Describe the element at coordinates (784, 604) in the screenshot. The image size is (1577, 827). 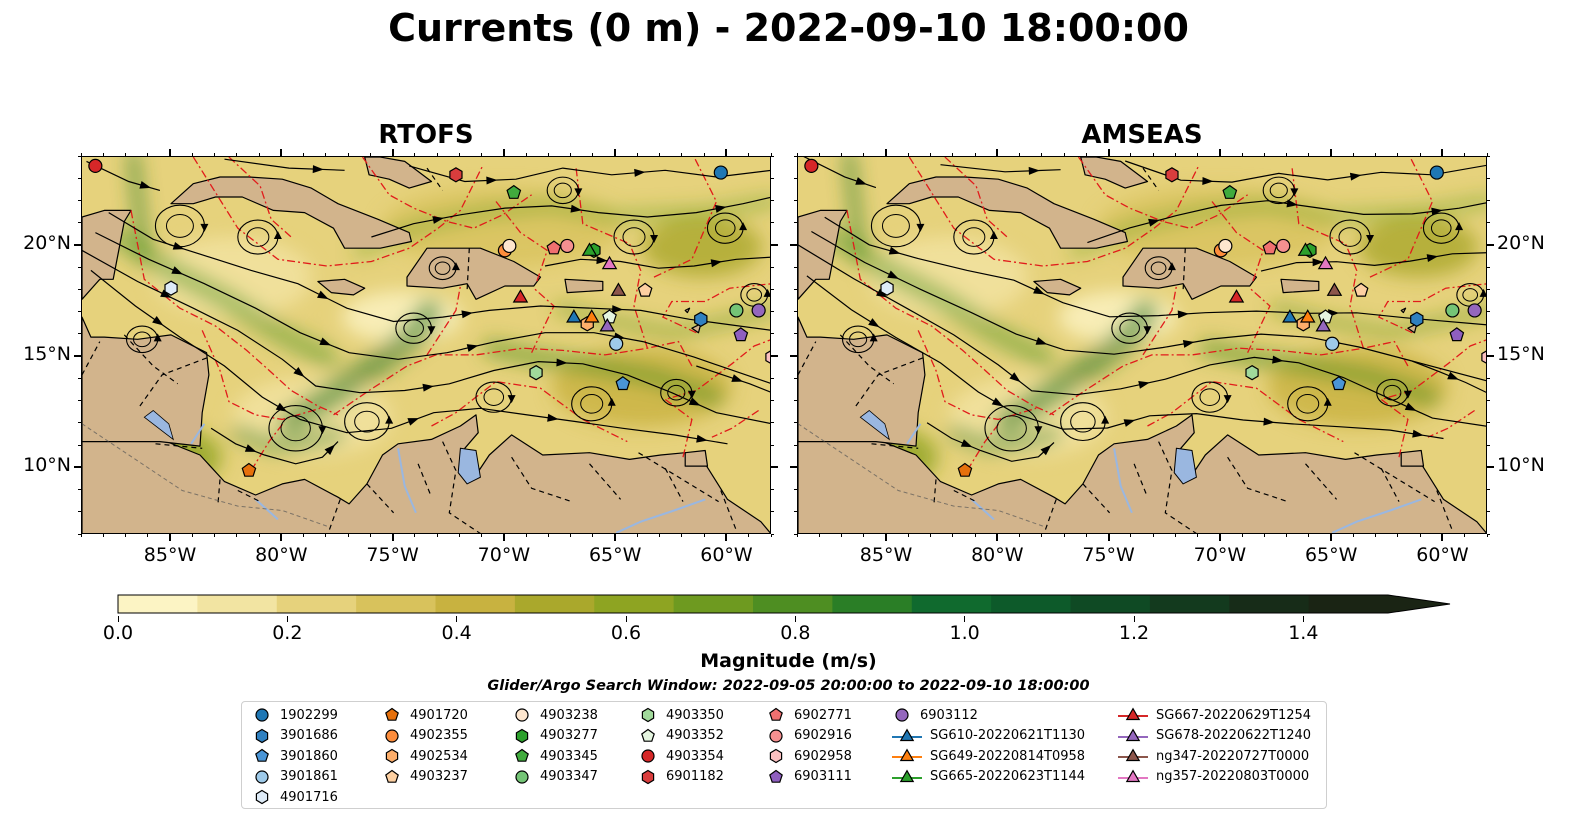
I see `colorbar-outline` at that location.